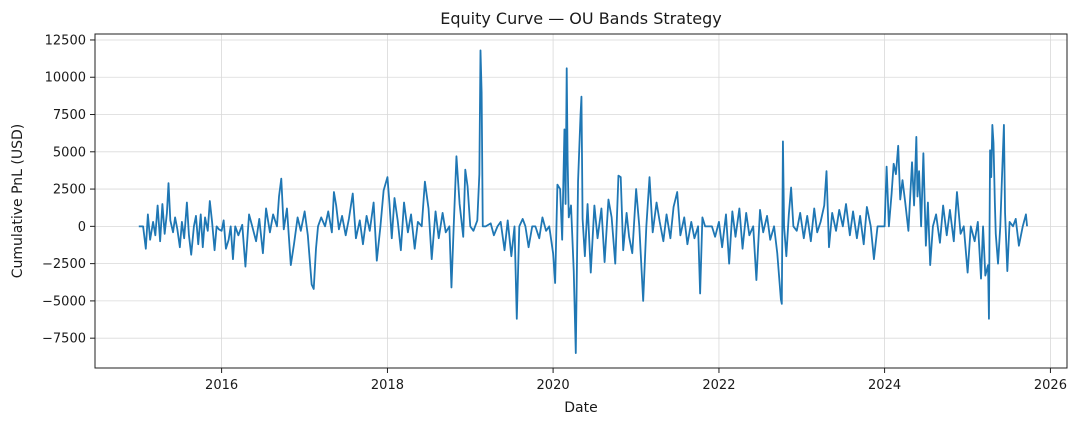  Describe the element at coordinates (387, 385) in the screenshot. I see `x-tick-label: 2018` at that location.